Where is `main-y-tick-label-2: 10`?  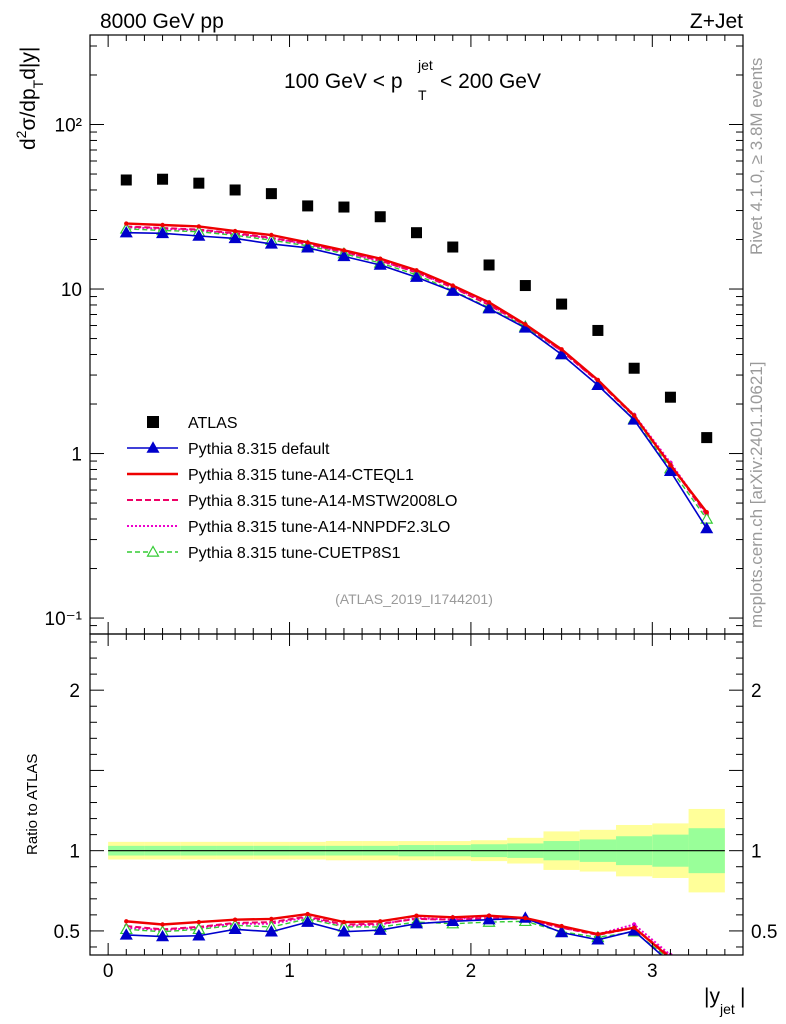
main-y-tick-label-2: 10 is located at coordinates (71, 290).